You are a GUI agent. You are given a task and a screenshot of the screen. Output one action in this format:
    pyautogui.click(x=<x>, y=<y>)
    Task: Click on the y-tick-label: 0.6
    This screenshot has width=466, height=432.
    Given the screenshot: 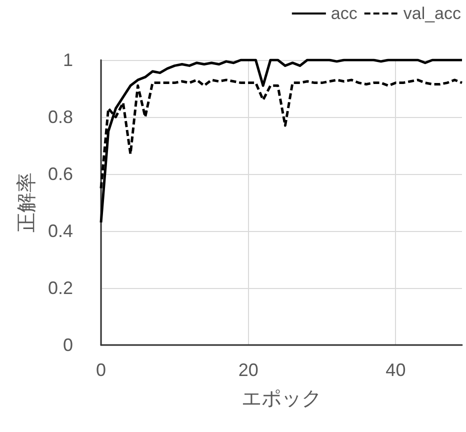 What is the action you would take?
    pyautogui.click(x=60, y=174)
    